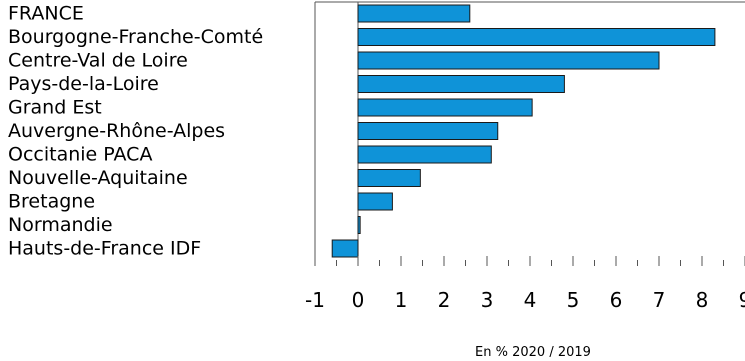  What do you see at coordinates (616, 300) in the screenshot?
I see `tick-label: 6` at bounding box center [616, 300].